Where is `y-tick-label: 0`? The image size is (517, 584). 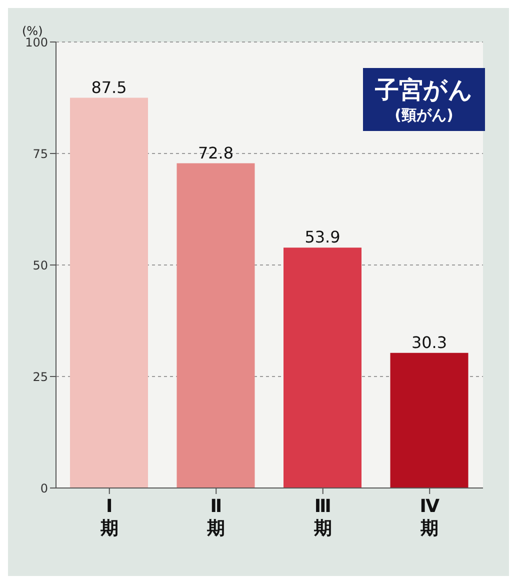
y-tick-label: 0 is located at coordinates (44, 488).